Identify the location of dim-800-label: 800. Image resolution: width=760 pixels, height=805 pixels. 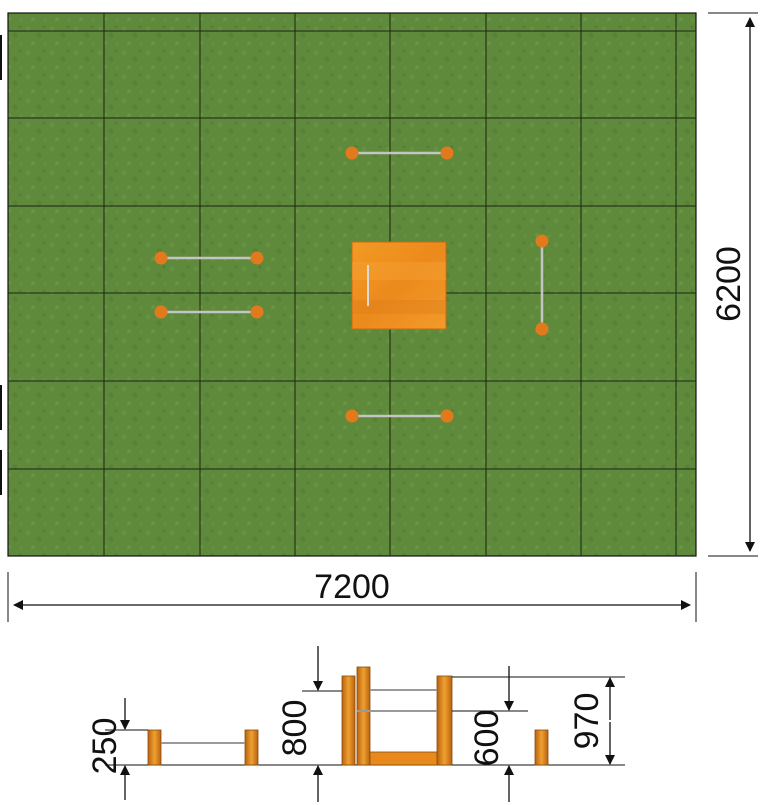
(295, 728).